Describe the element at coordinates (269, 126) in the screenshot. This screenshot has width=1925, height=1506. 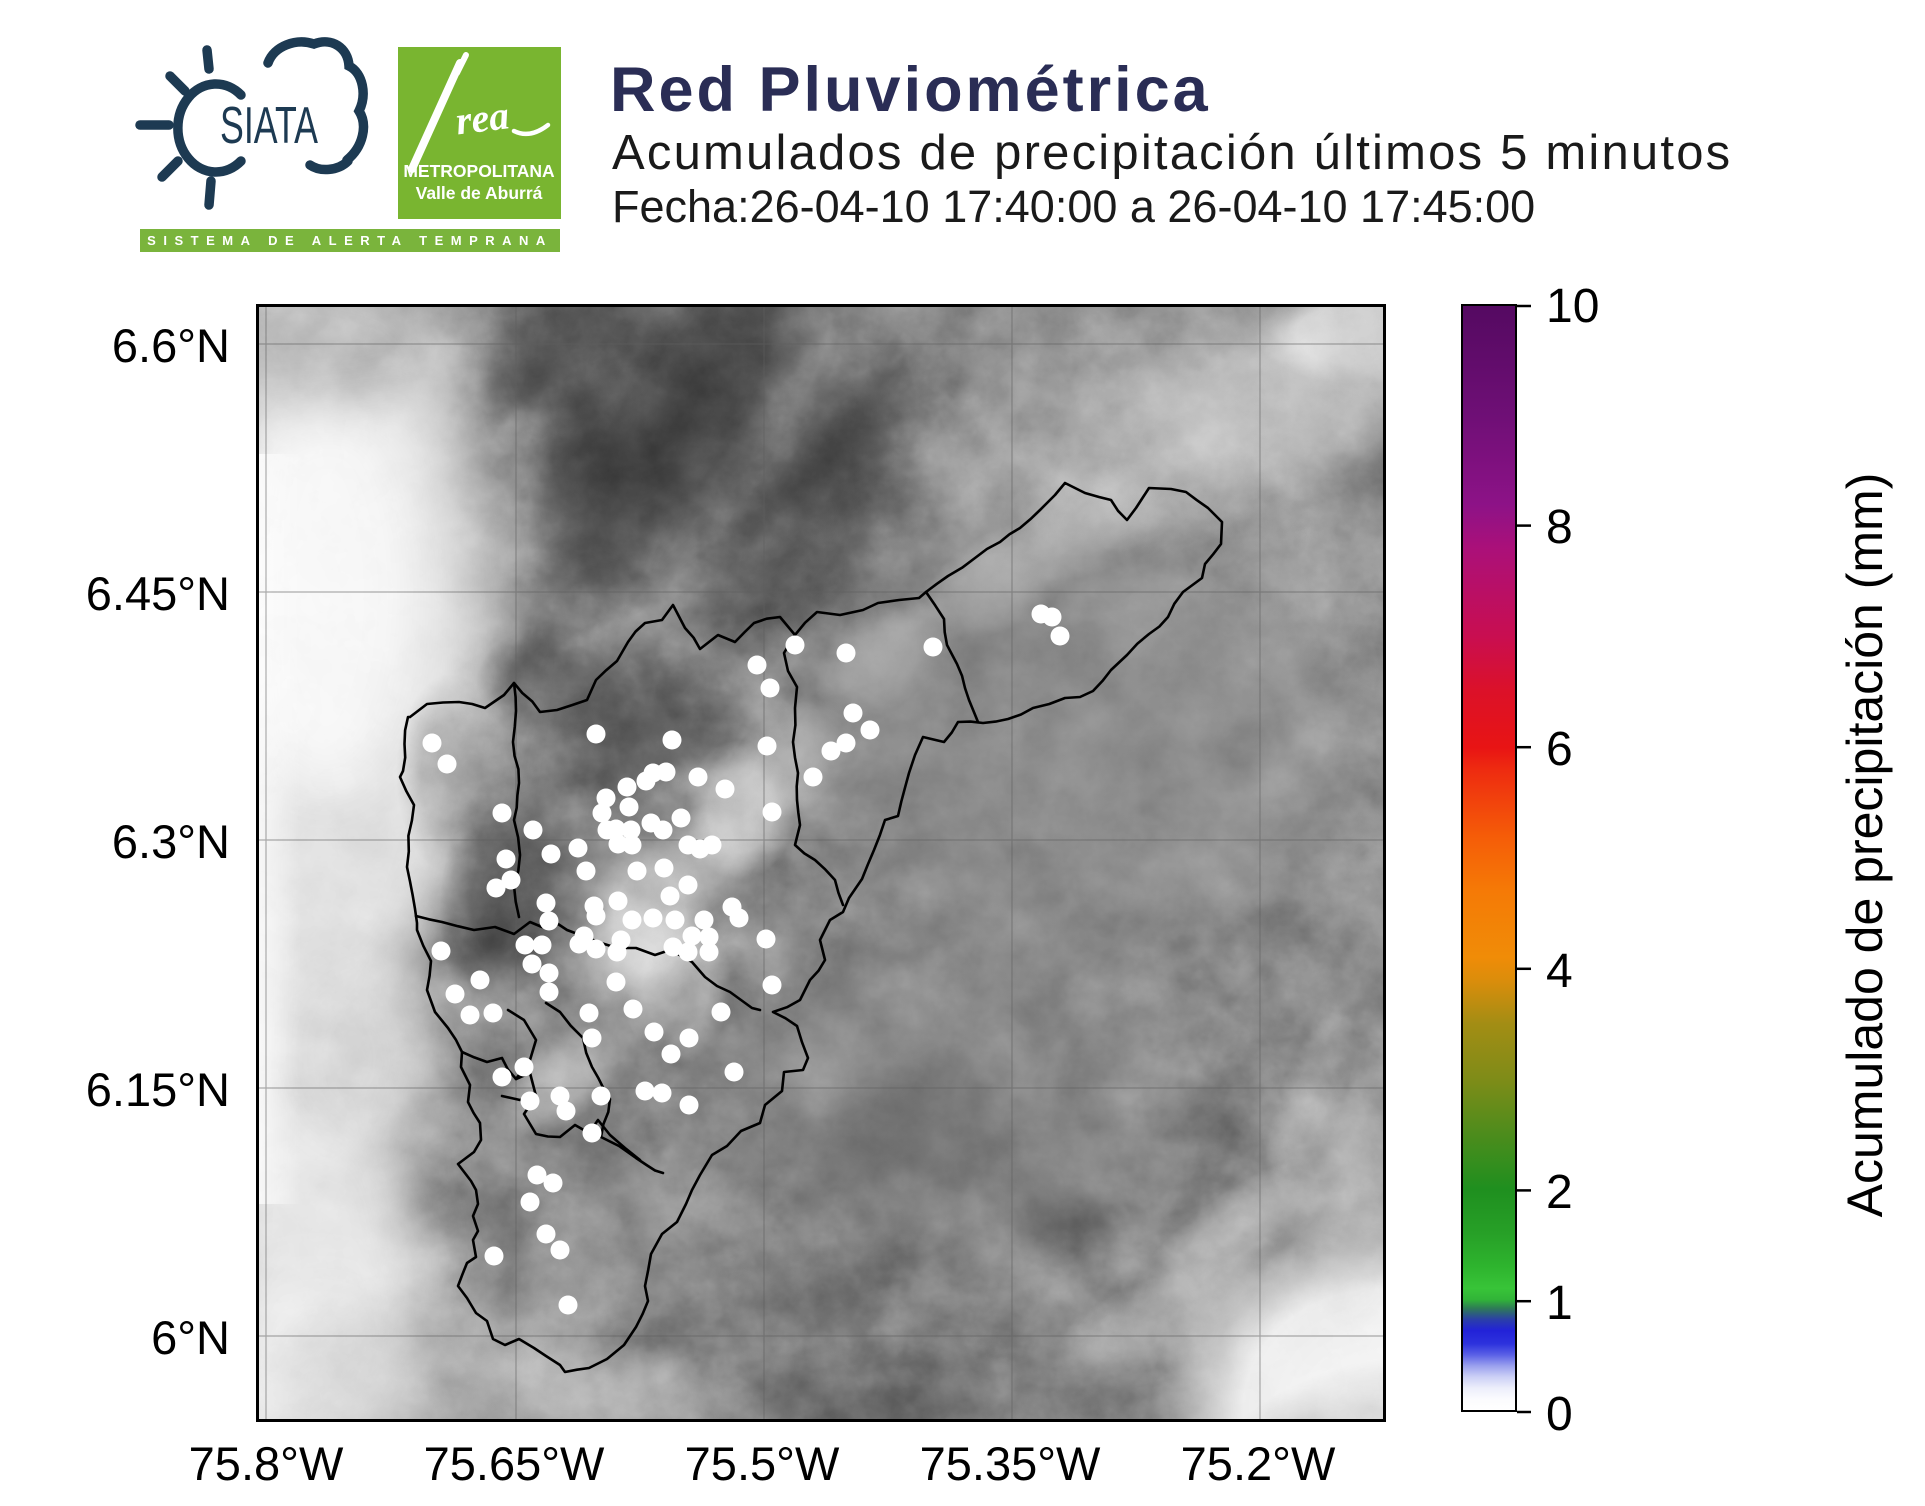
I see `svg-text: SIATA` at that location.